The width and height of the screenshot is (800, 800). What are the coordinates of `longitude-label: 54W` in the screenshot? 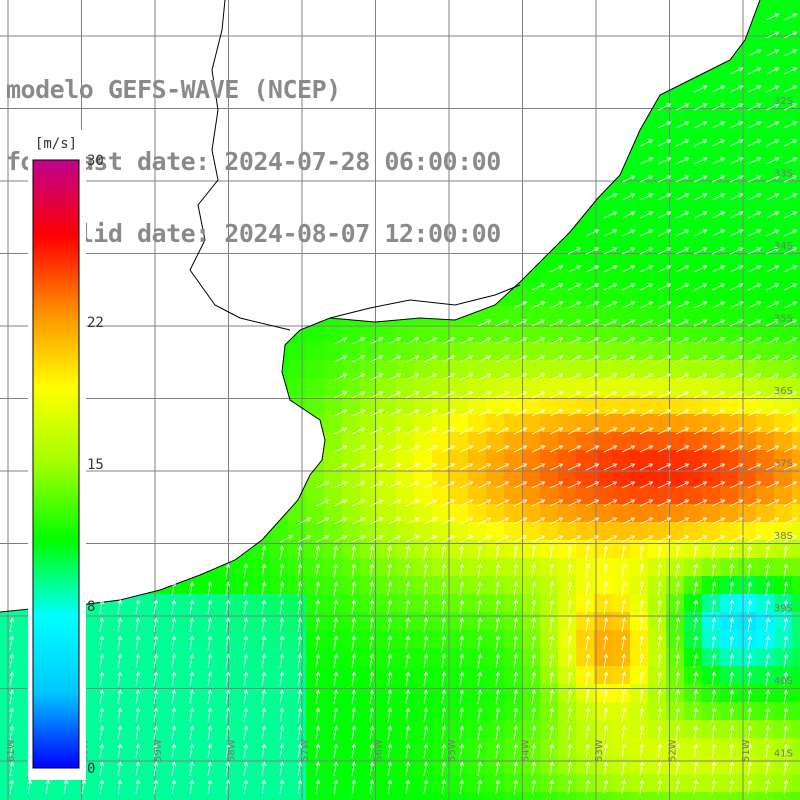 It's located at (526, 750).